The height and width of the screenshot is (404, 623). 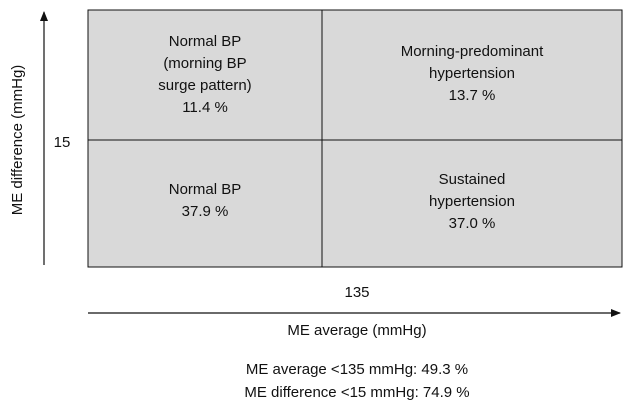 I want to click on y-threshold: 15, so click(x=62, y=142).